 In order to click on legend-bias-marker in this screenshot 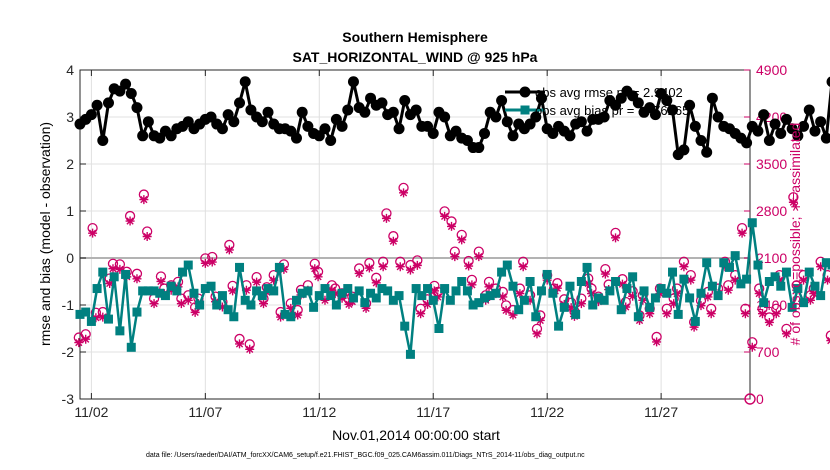, I will do `click(525, 110)`.